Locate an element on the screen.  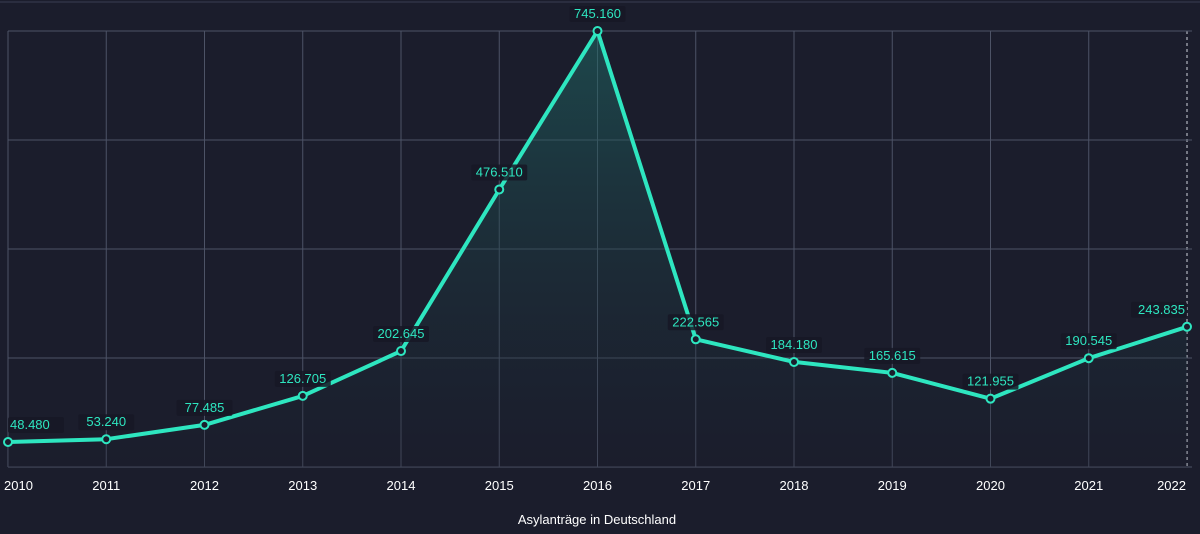
data-label: 222.565 is located at coordinates (695, 321).